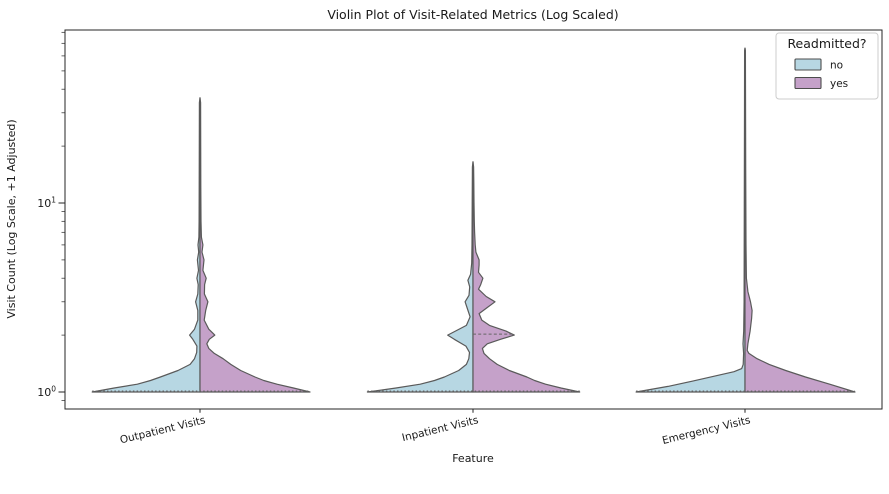  What do you see at coordinates (839, 84) in the screenshot?
I see `legend-label-yes: yes` at bounding box center [839, 84].